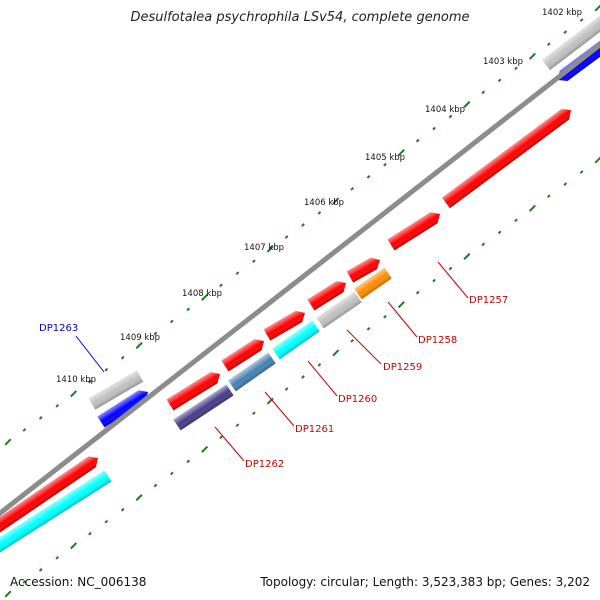 The height and width of the screenshot is (600, 600). What do you see at coordinates (437, 340) in the screenshot?
I see `gene-label-dp1258: DP1258` at bounding box center [437, 340].